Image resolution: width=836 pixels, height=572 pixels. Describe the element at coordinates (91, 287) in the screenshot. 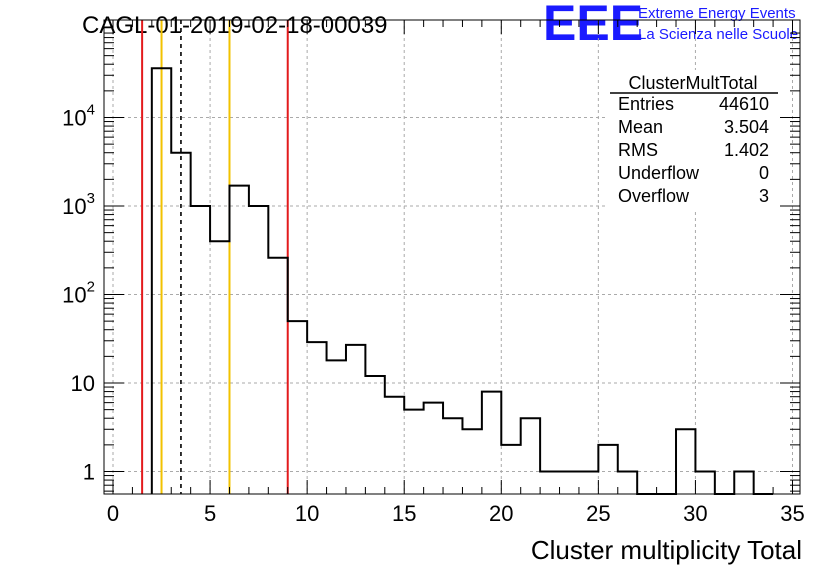

I see `y-tick-label-exponent: 2` at that location.